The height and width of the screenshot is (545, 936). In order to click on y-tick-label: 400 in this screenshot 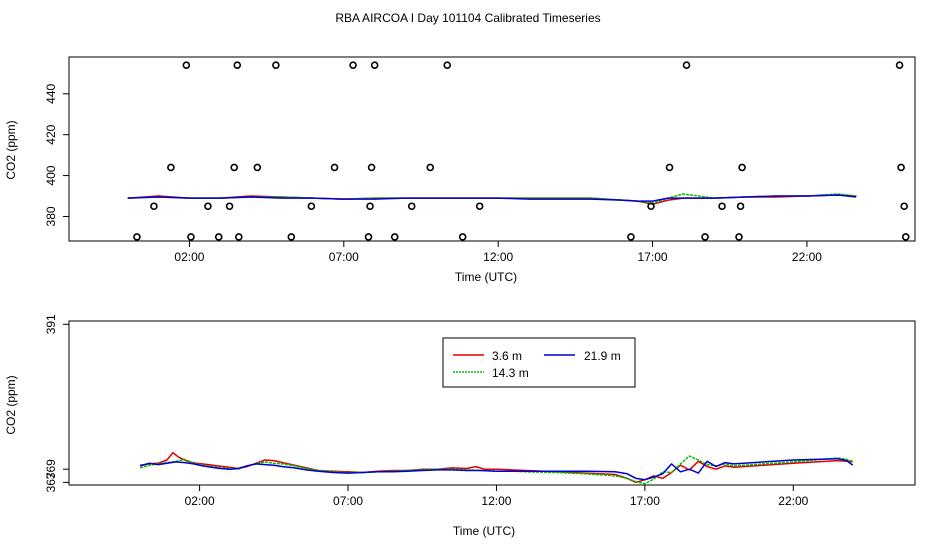, I will do `click(51, 175)`.